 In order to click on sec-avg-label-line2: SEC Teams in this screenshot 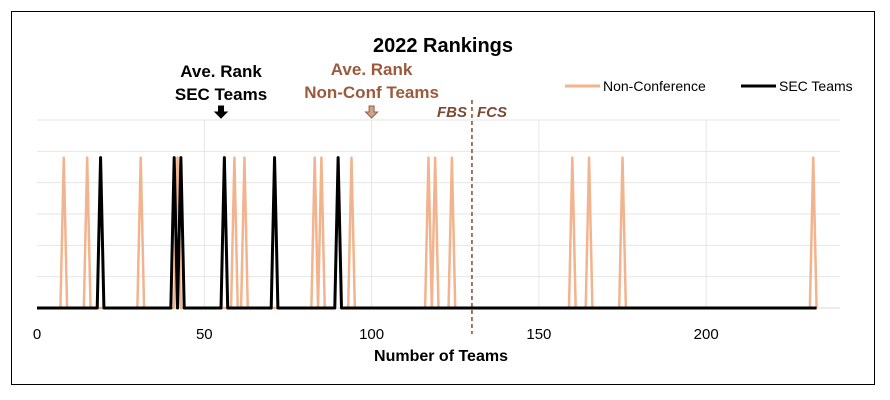, I will do `click(221, 94)`.